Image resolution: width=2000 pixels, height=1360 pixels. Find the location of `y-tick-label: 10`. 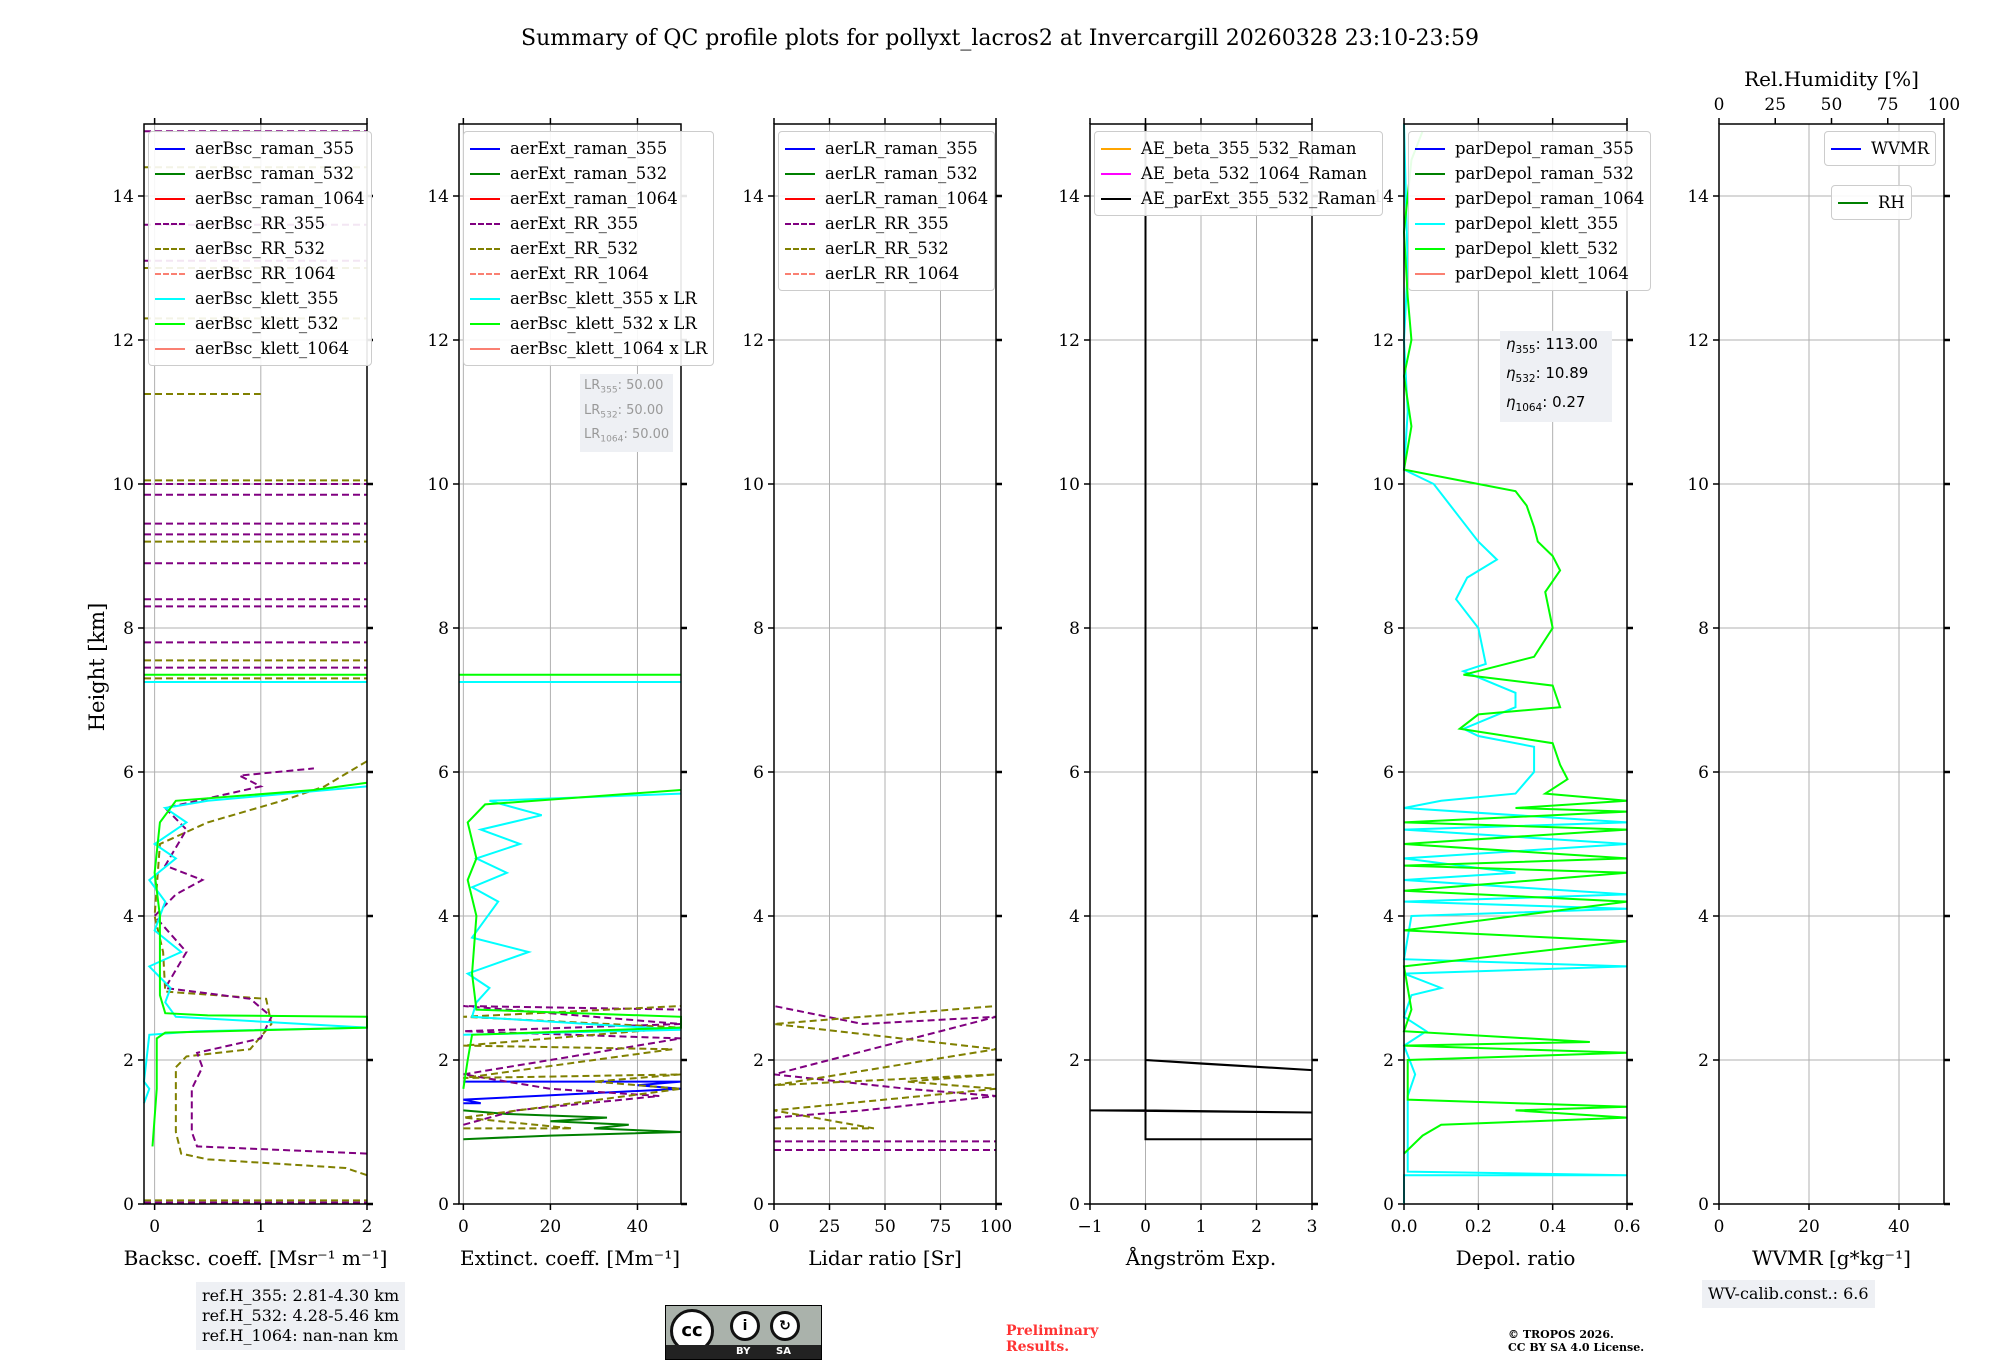

y-tick-label: 10 is located at coordinates (438, 485).